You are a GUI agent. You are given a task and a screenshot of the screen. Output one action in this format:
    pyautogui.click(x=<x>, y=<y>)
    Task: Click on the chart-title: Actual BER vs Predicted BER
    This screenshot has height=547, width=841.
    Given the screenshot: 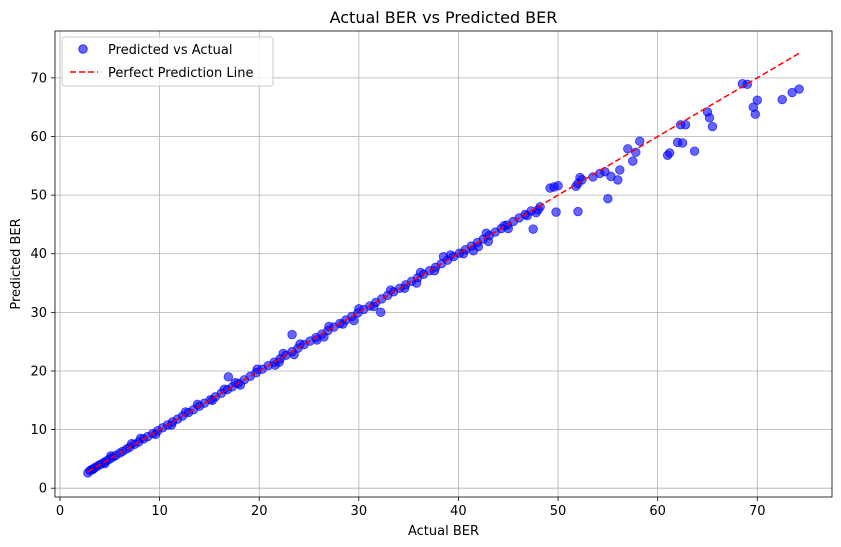 What is the action you would take?
    pyautogui.click(x=444, y=17)
    